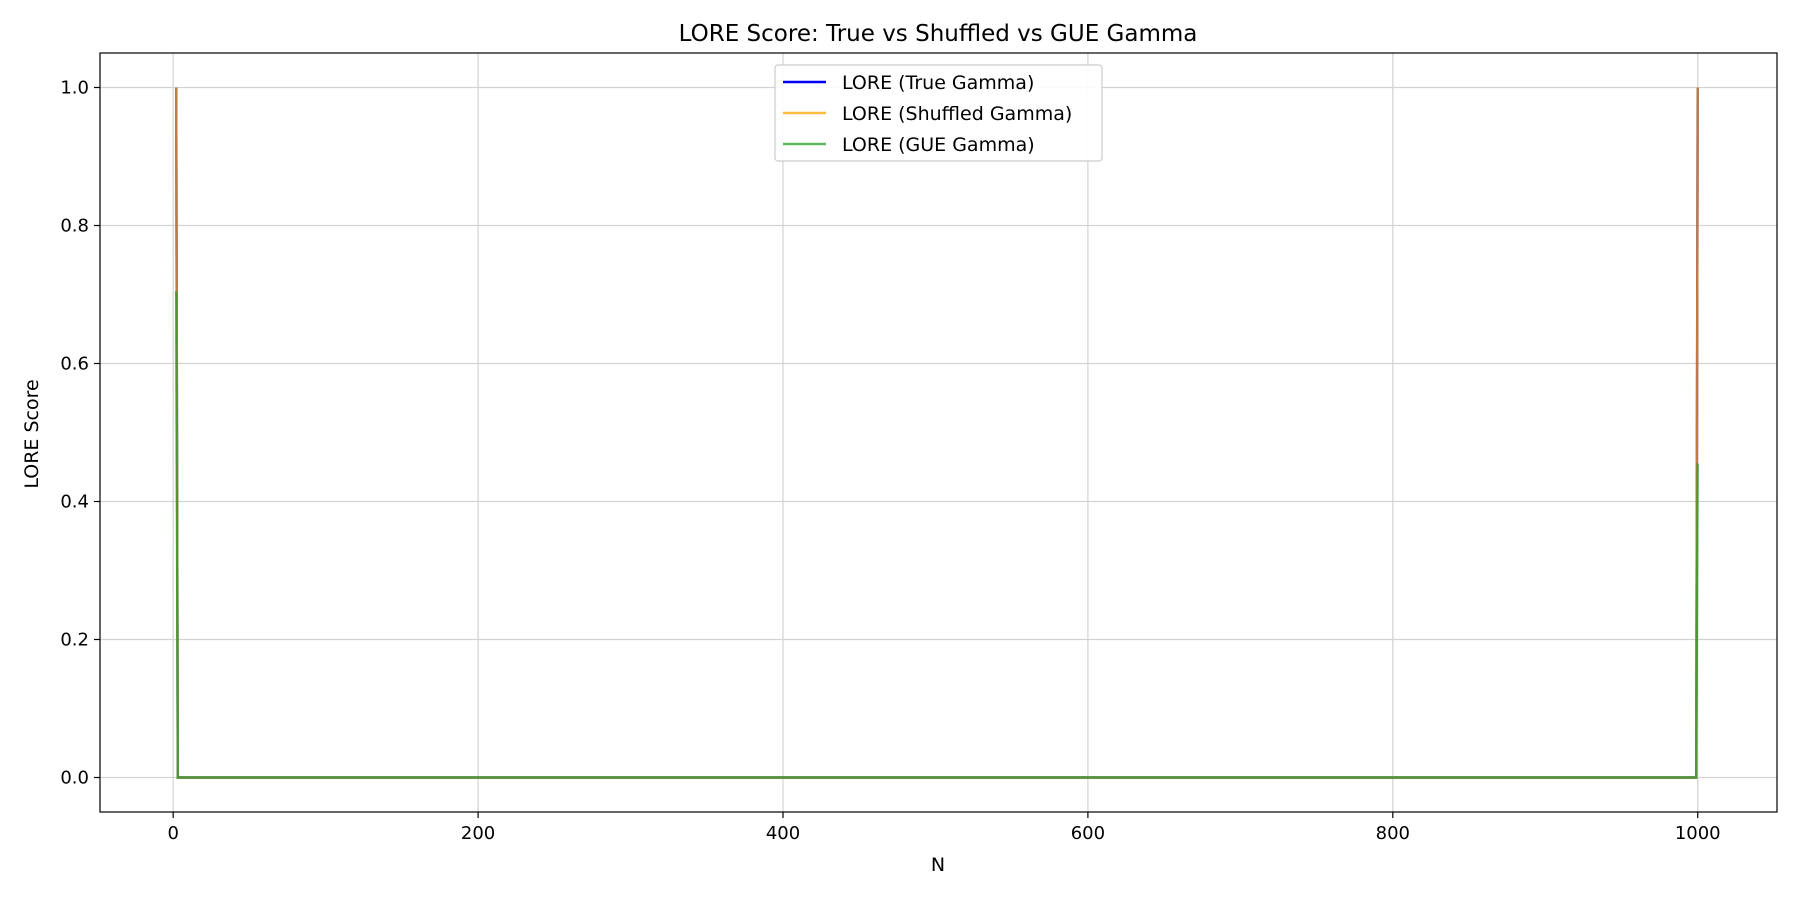 Image resolution: width=1800 pixels, height=900 pixels. Describe the element at coordinates (938, 145) in the screenshot. I see `legend-label-3: LORE (GUE Gamma)` at that location.